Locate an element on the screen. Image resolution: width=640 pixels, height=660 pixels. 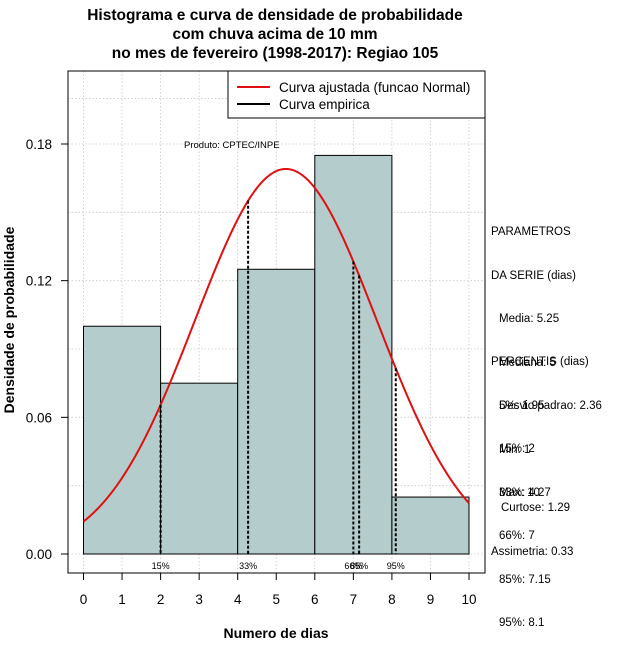
percentile-label-1: 33% is located at coordinates (248, 566).